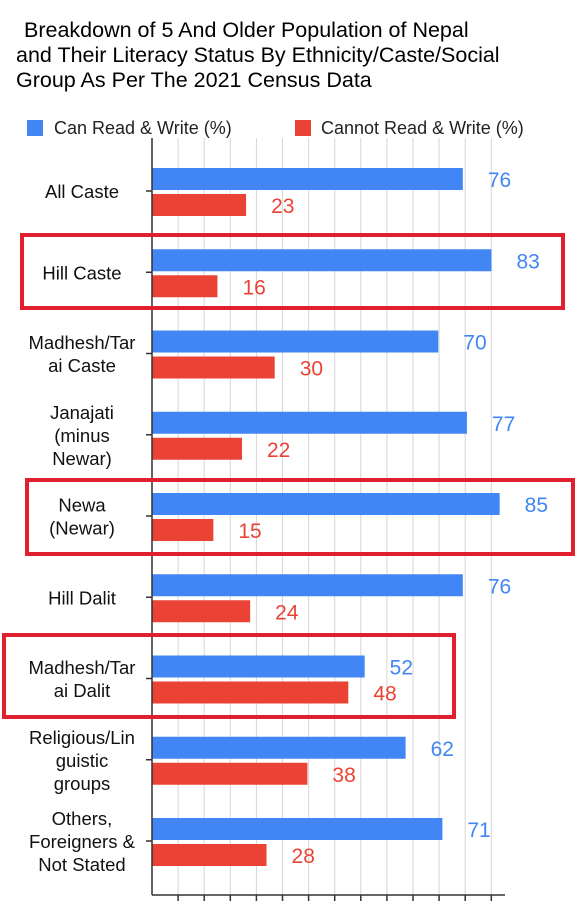  I want to click on category-label: Newar), so click(82, 458).